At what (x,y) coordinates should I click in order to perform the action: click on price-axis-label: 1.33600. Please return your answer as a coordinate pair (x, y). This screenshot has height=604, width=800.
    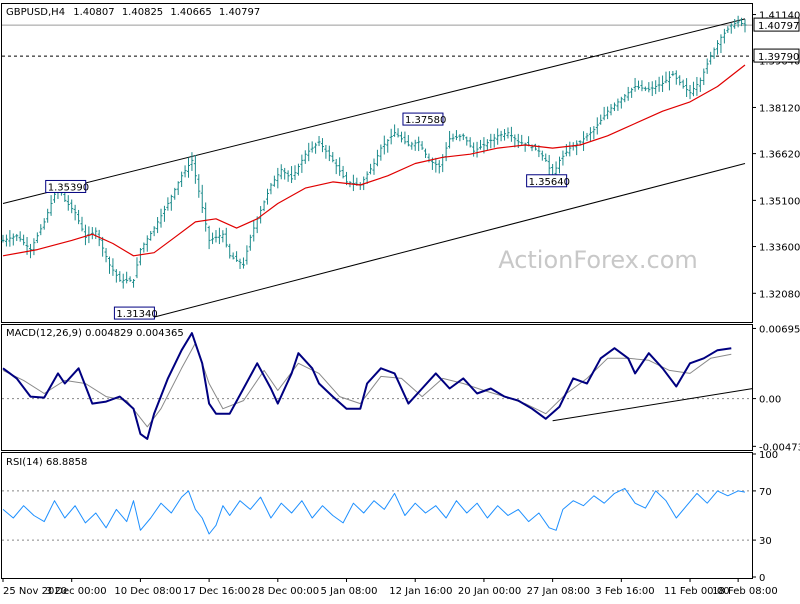
    Looking at the image, I should click on (779, 248).